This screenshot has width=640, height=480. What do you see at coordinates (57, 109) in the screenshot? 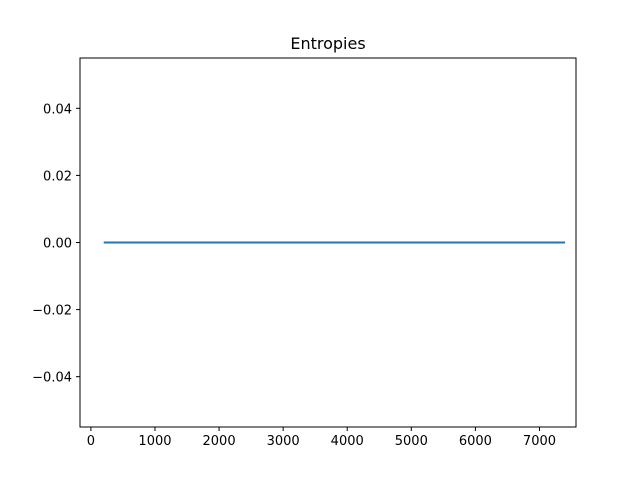
I see `y-tick-label: 0.04` at bounding box center [57, 109].